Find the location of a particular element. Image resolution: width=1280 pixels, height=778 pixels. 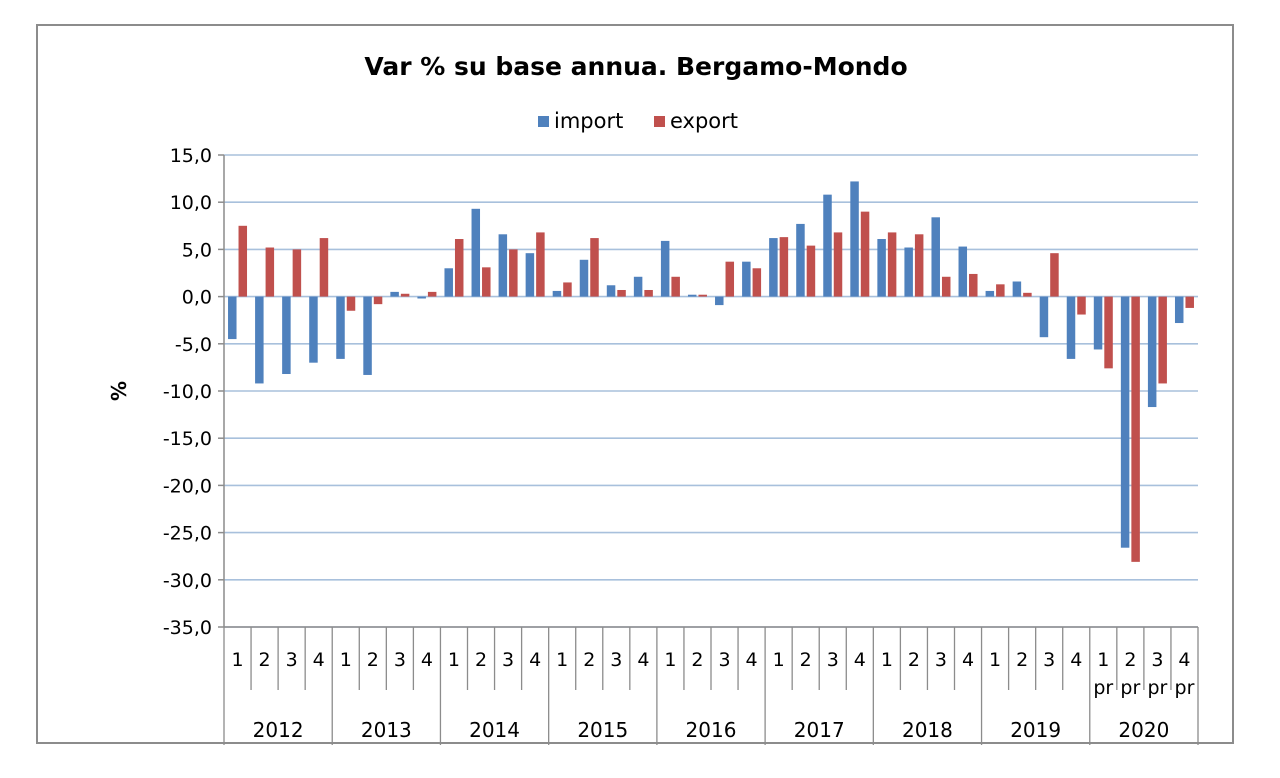

y-tick-label: 5,0 is located at coordinates (197, 250).